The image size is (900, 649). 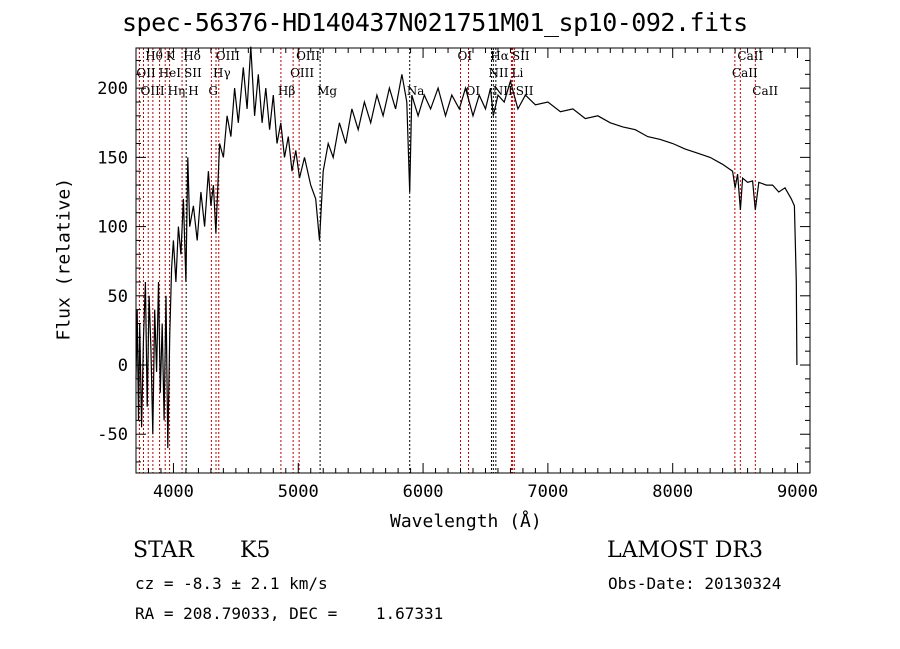 I want to click on x-tick-label: 9000, so click(x=797, y=492).